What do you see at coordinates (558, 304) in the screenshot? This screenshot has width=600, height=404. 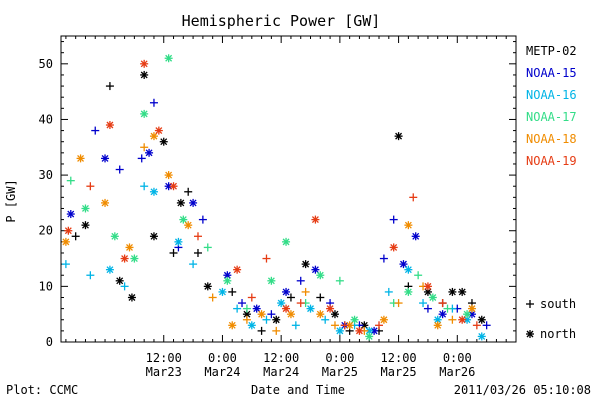 I see `marker-legend-label: south` at bounding box center [558, 304].